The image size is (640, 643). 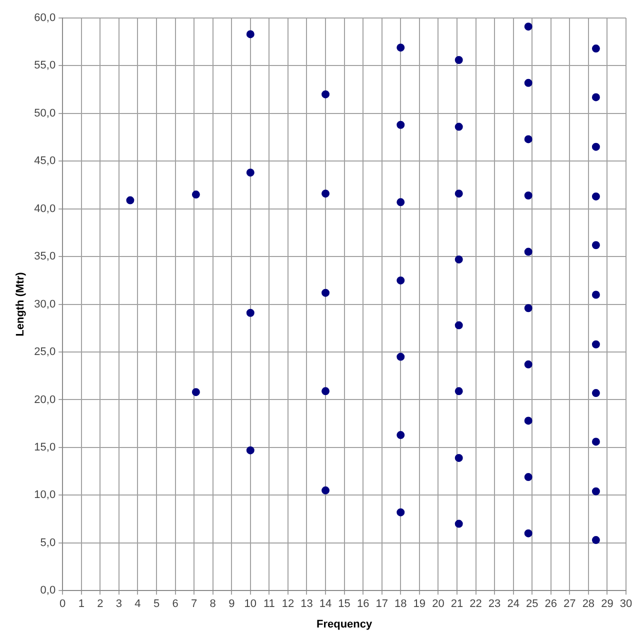 I want to click on x-tick-label: 1, so click(x=81, y=604).